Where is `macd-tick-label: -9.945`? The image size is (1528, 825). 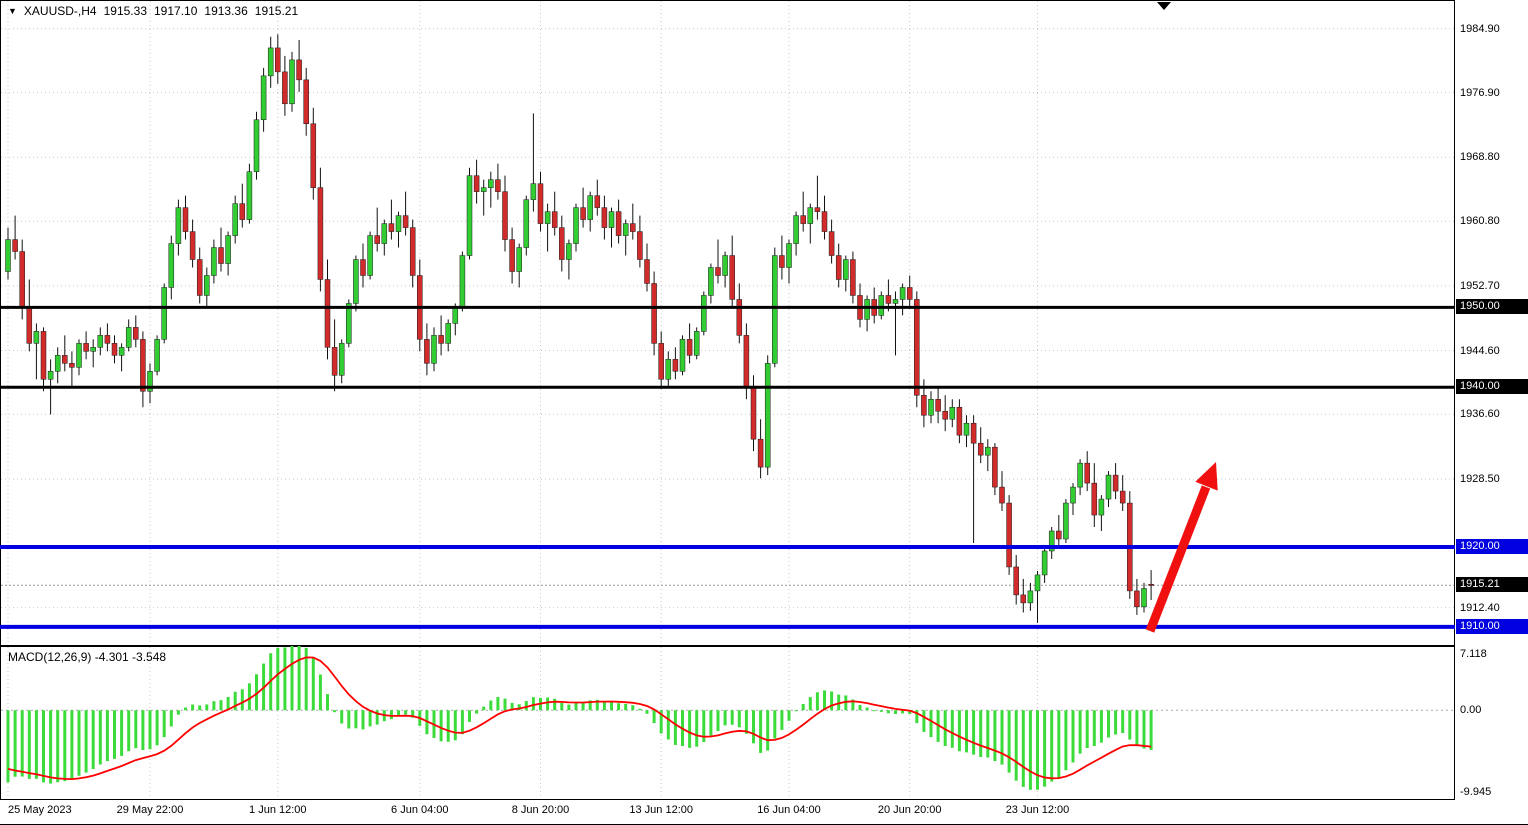 macd-tick-label: -9.945 is located at coordinates (1476, 792).